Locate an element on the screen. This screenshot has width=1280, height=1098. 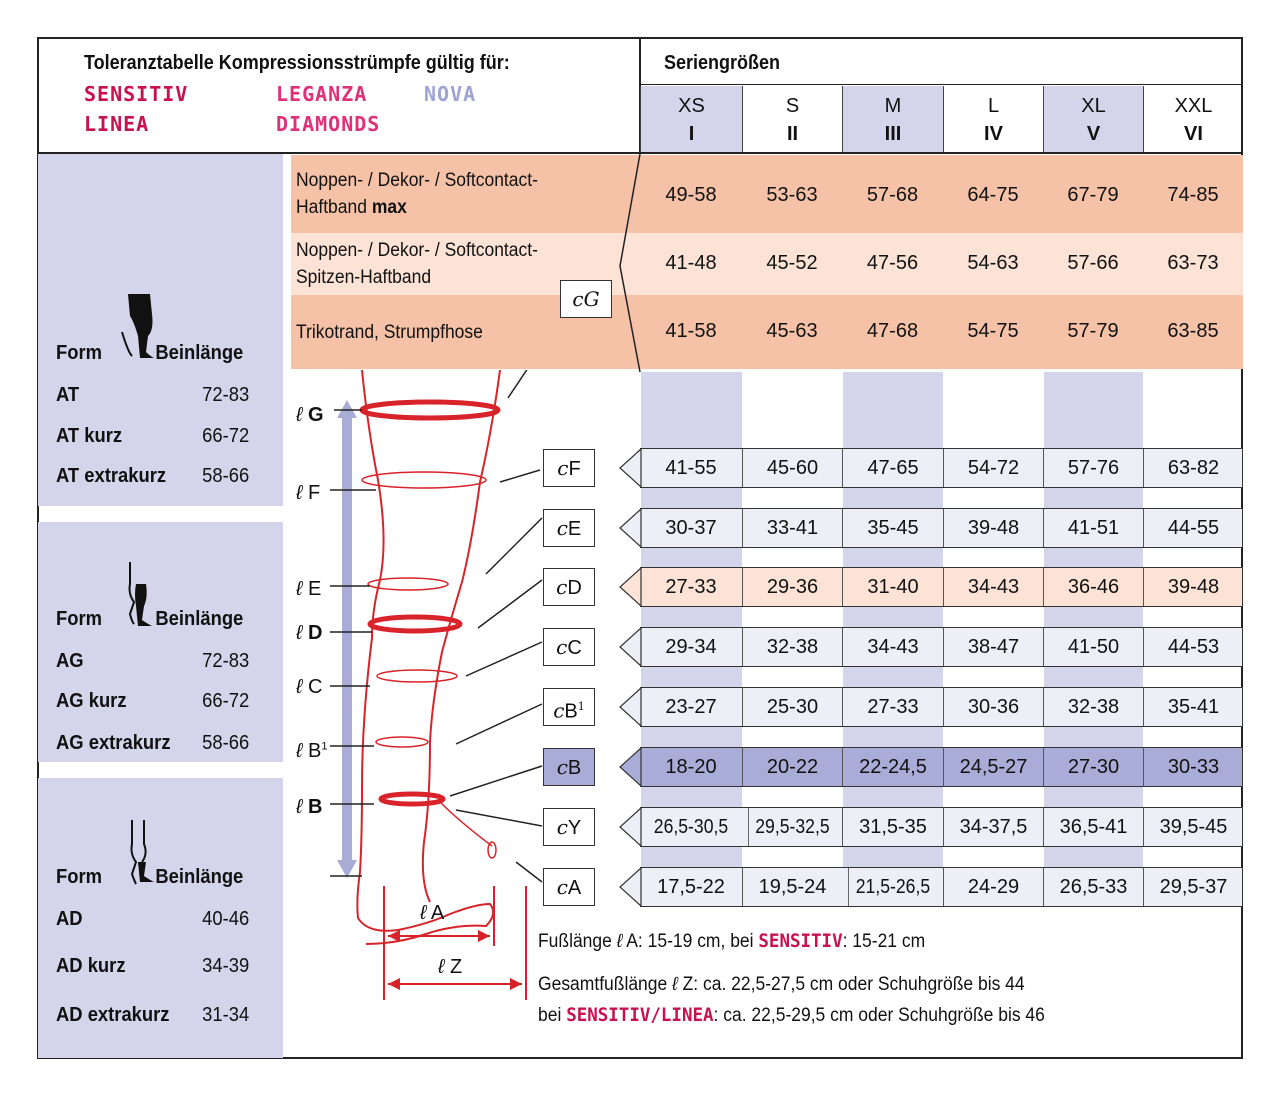
circ-box-d: cD is located at coordinates (569, 587).